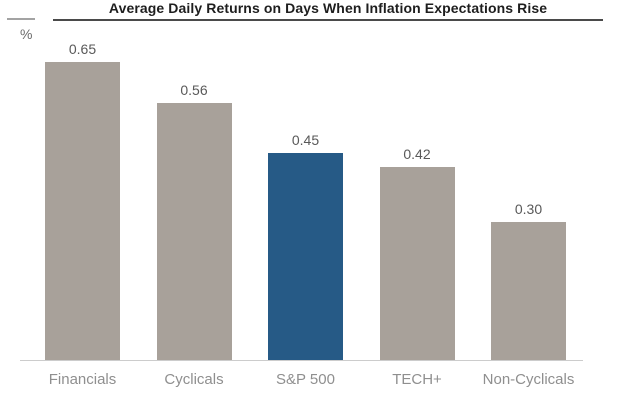  Describe the element at coordinates (301, 360) in the screenshot. I see `x-axis-baseline` at that location.